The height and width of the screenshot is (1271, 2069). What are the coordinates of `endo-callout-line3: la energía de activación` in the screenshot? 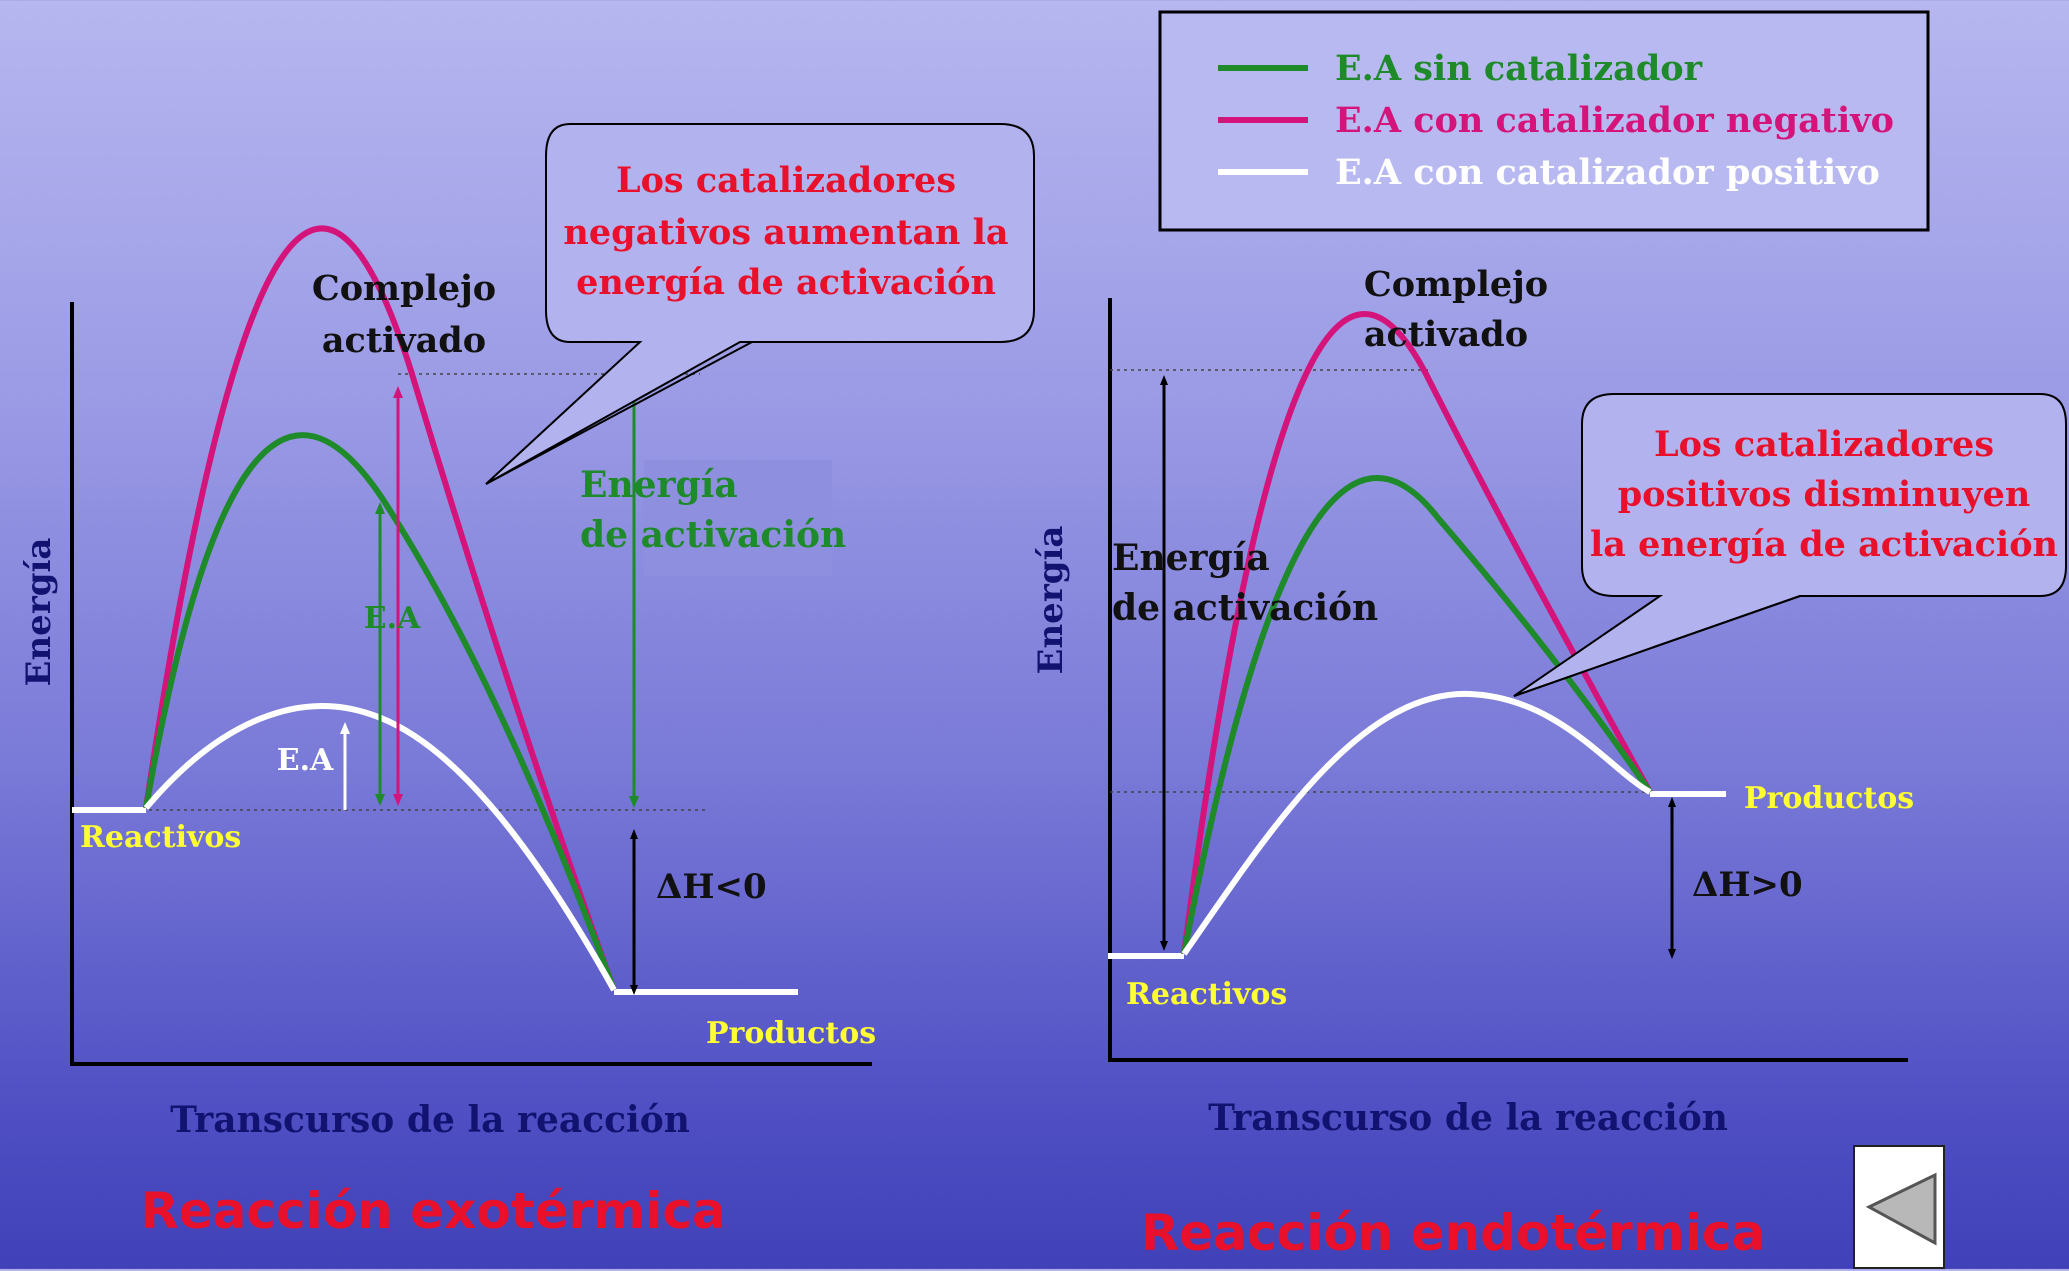 It's located at (1824, 544).